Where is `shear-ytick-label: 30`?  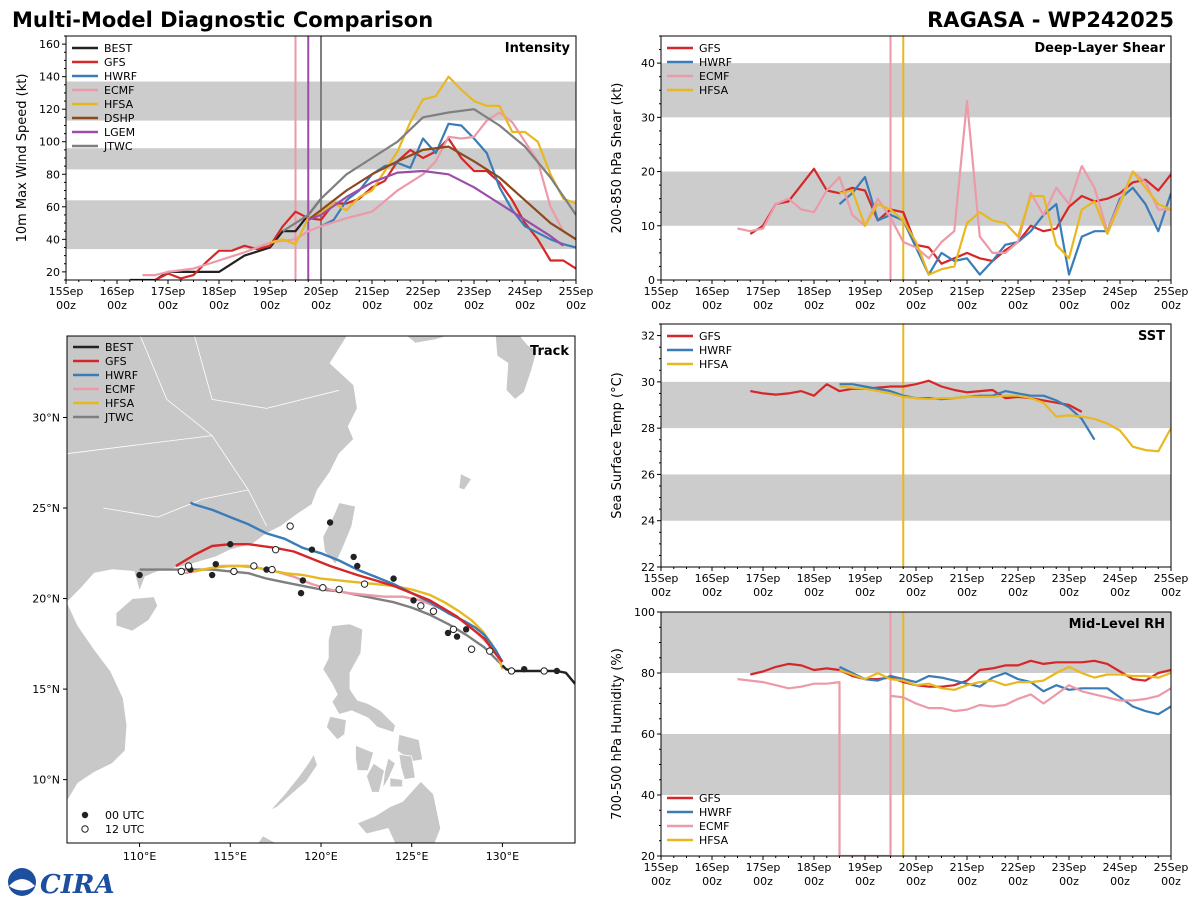
shear-ytick-label: 30 is located at coordinates (648, 117).